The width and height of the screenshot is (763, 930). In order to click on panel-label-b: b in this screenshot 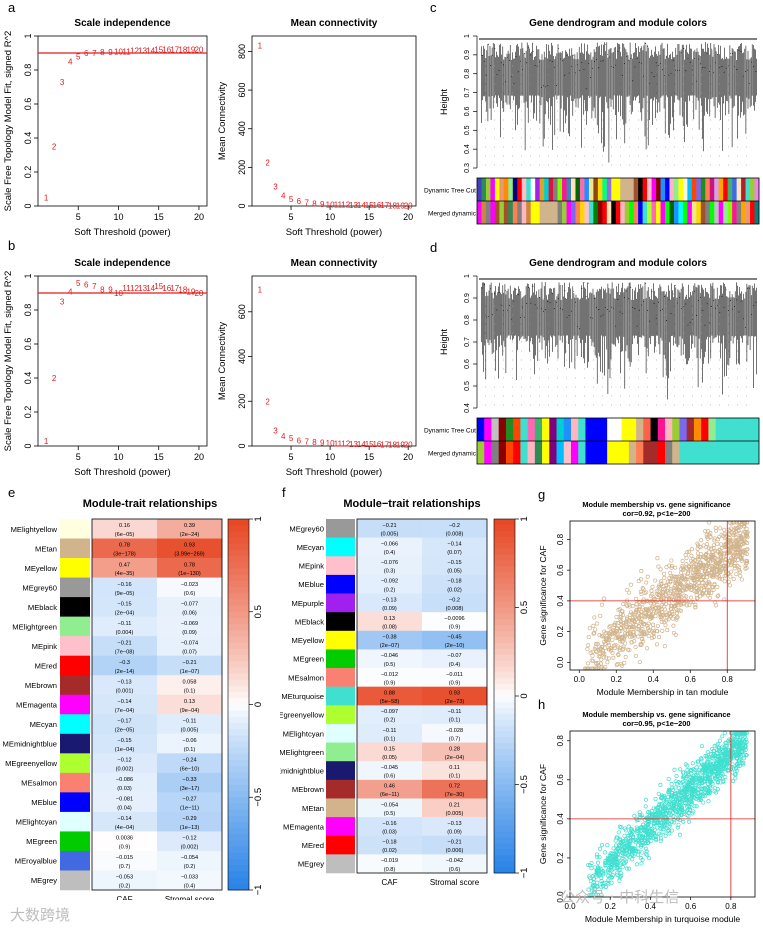, I will do `click(12, 245)`.